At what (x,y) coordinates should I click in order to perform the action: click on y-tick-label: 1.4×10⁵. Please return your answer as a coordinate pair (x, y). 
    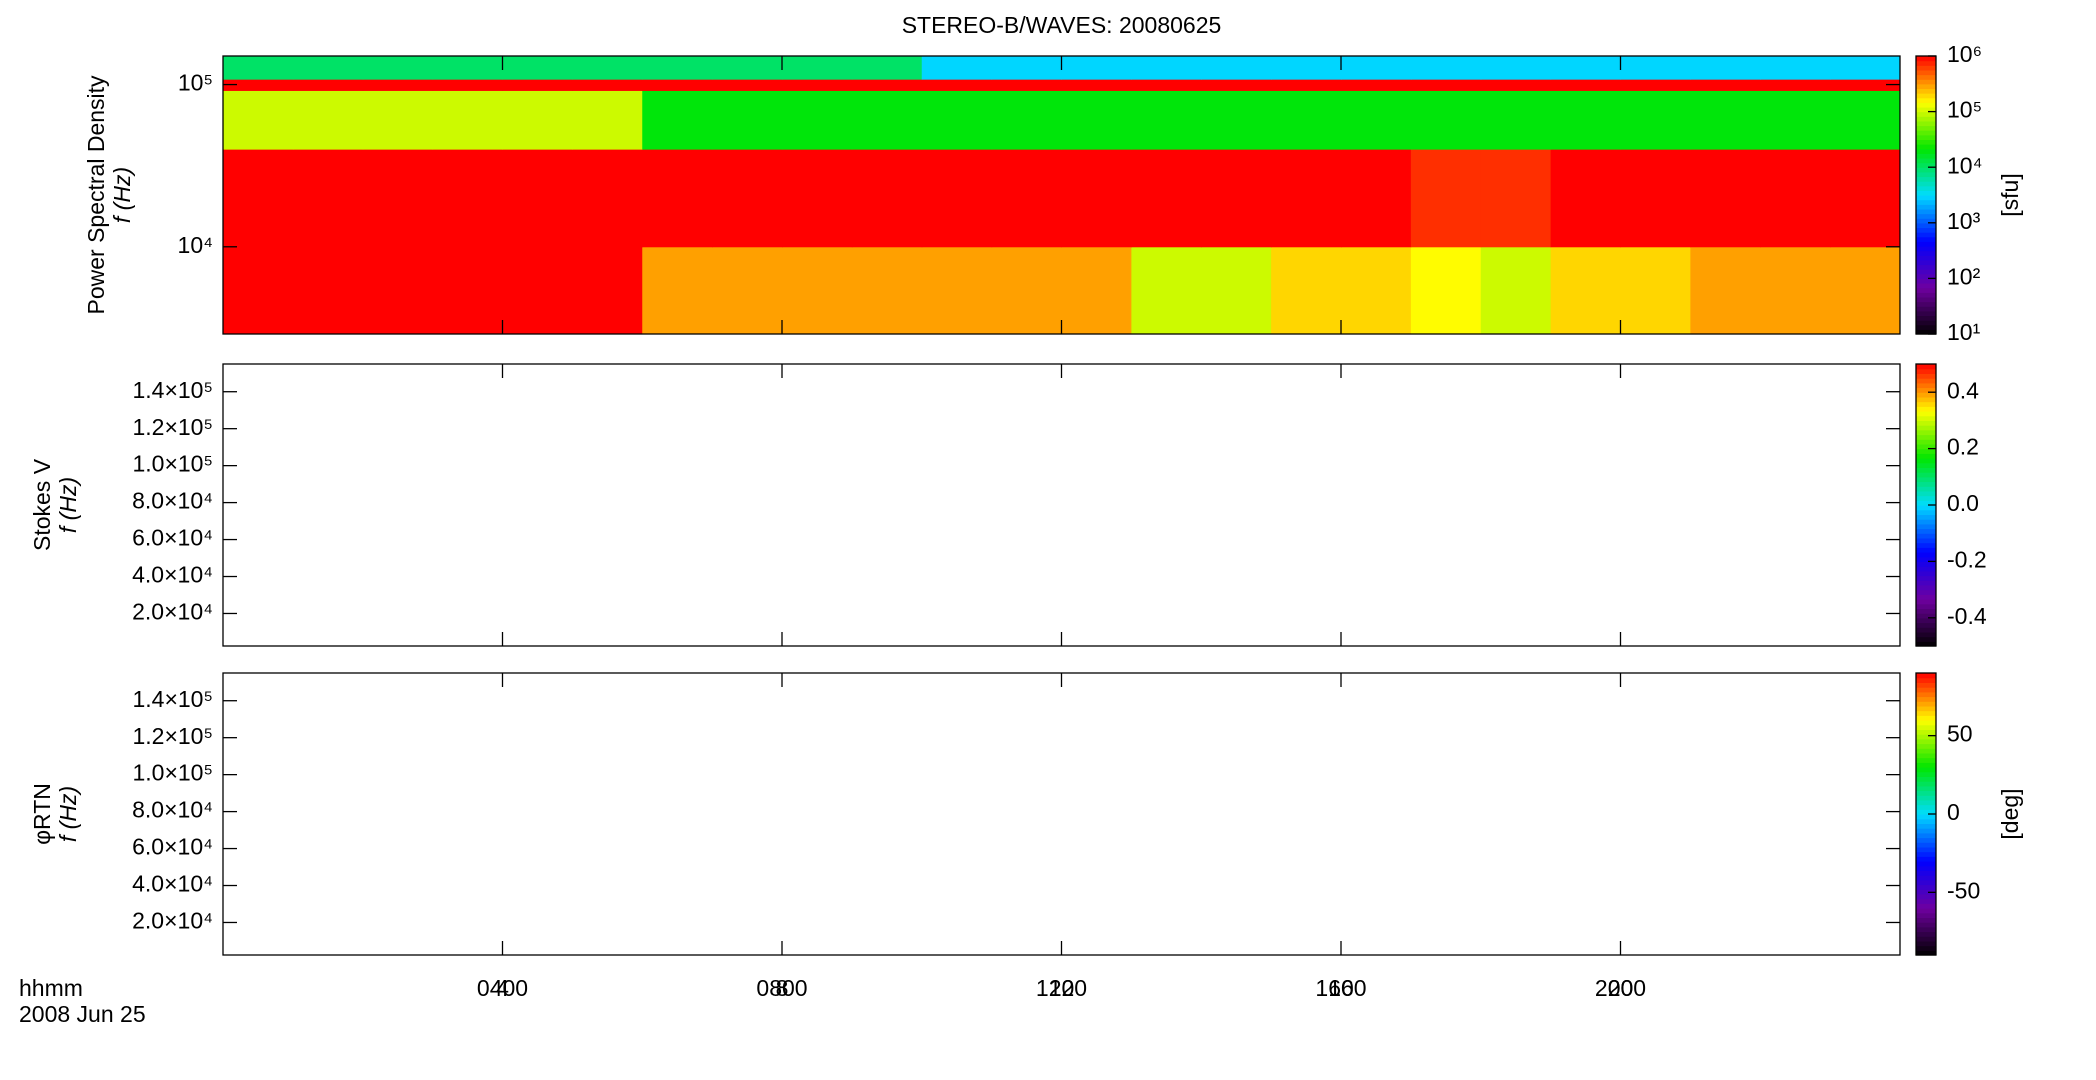
    Looking at the image, I should click on (172, 699).